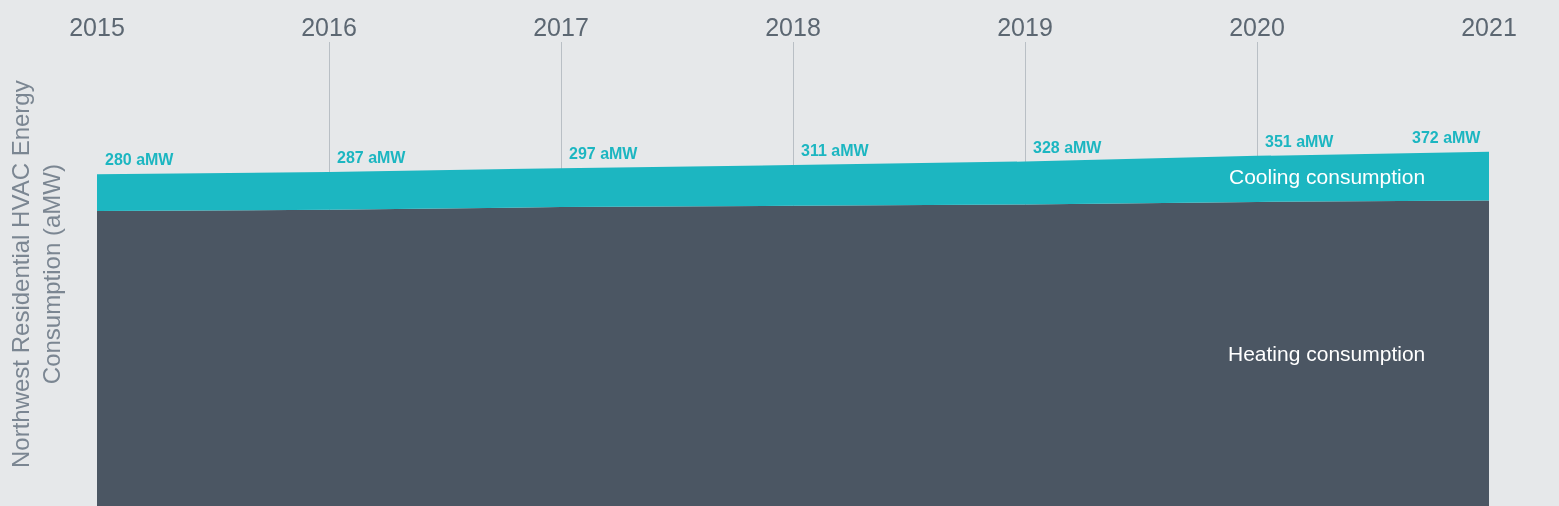  What do you see at coordinates (1327, 176) in the screenshot?
I see `series-label: Cooling consumption` at bounding box center [1327, 176].